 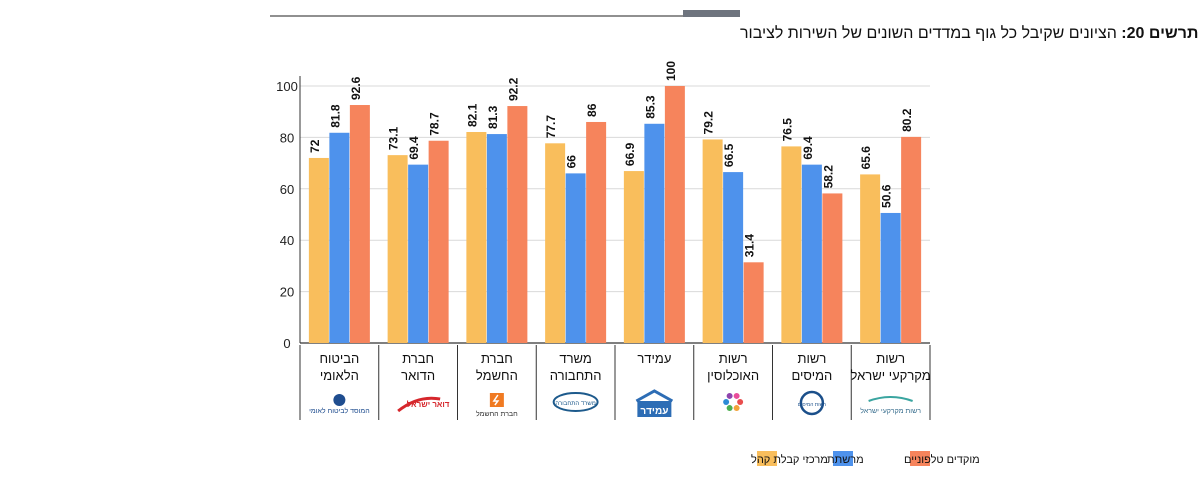 I want to click on electric-icon, so click(x=496, y=400).